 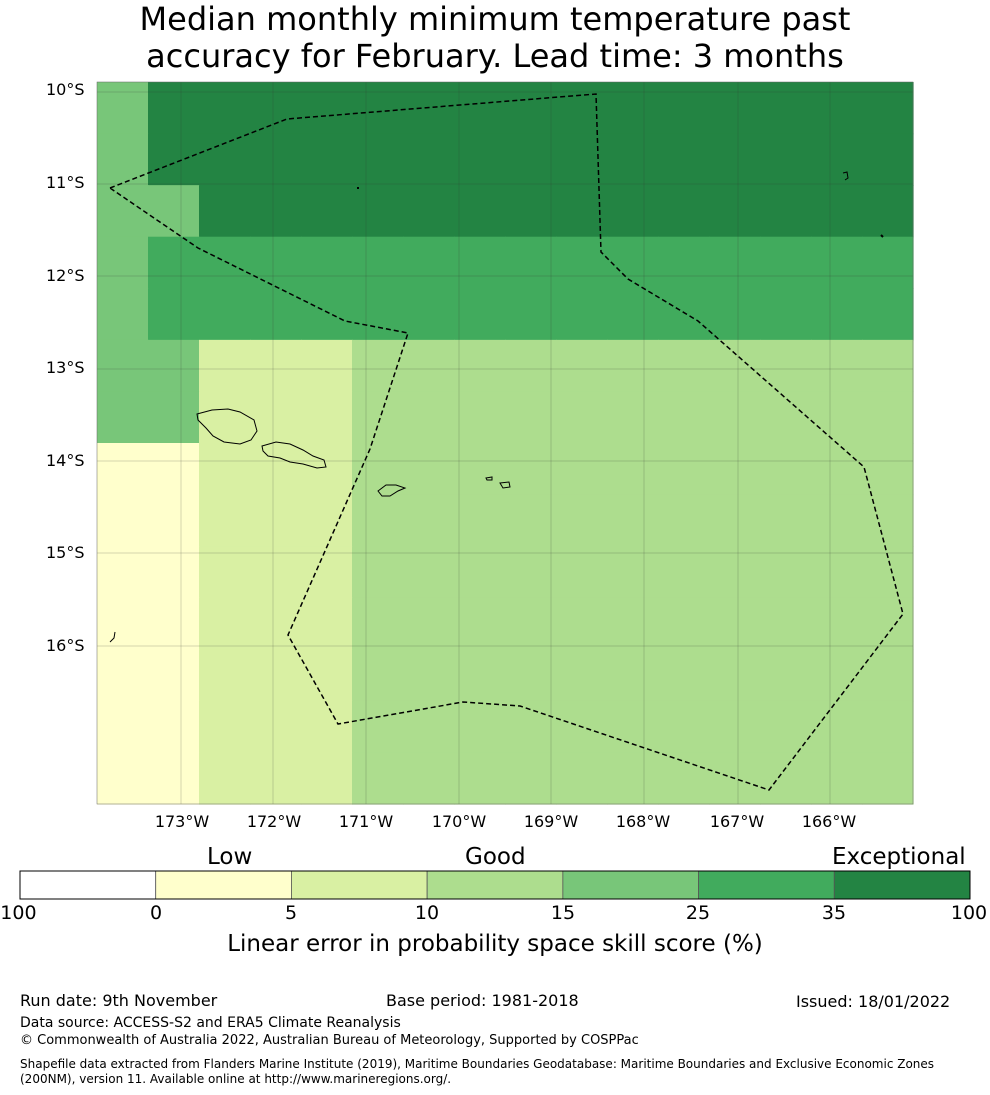 I want to click on category-low: Low, so click(x=230, y=857).